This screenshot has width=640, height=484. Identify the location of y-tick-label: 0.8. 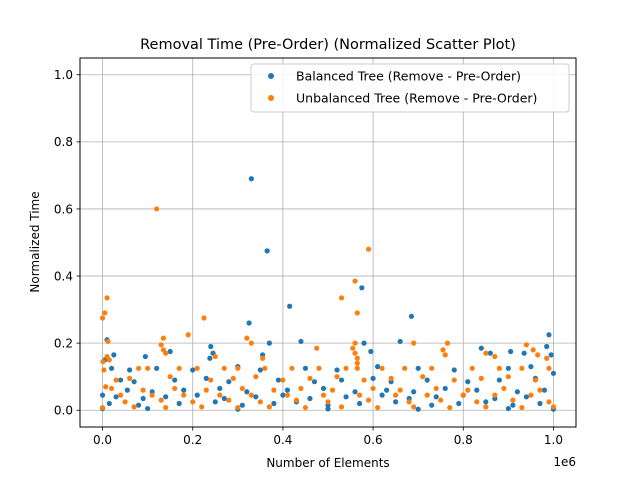
(63, 142).